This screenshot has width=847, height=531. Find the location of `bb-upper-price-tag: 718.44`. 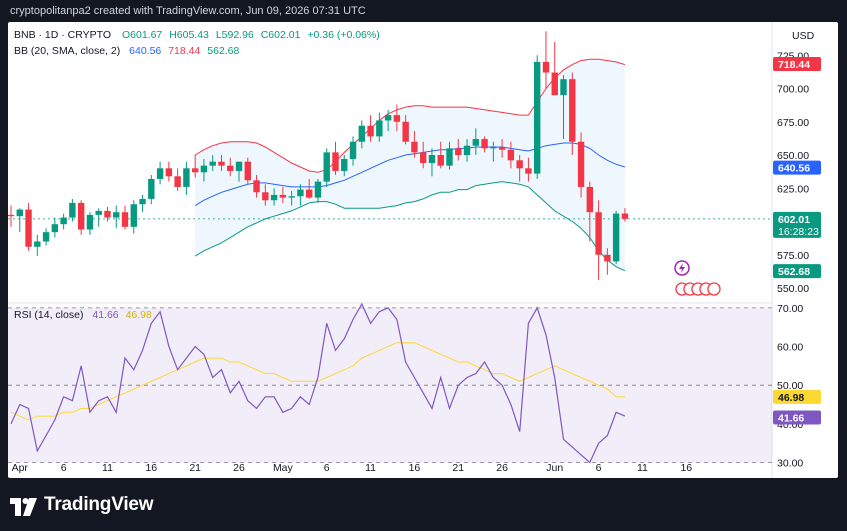

bb-upper-price-tag: 718.44 is located at coordinates (794, 65).